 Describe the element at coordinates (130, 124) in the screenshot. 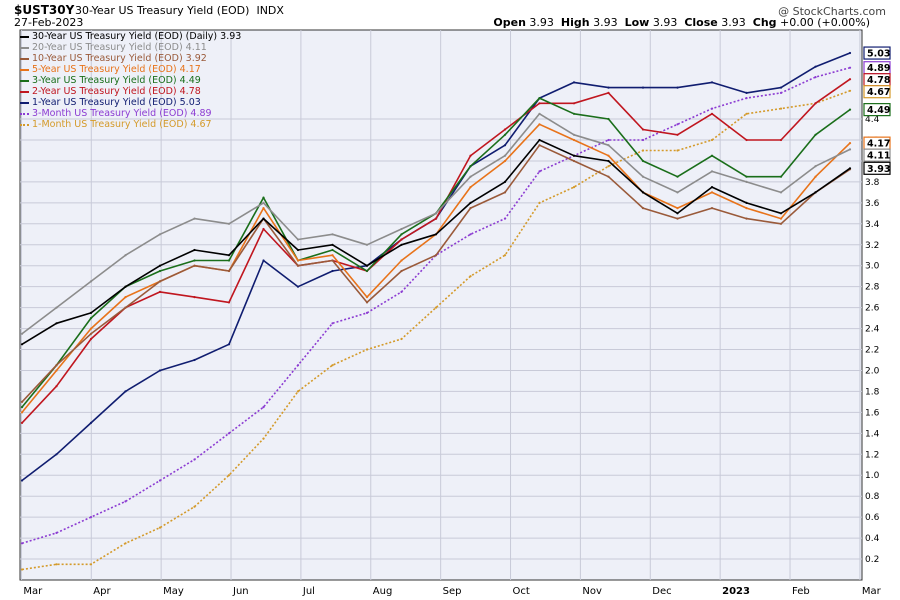

I see `legend-item: 1-Month US Treasury Yield (EOD) 4.67` at that location.